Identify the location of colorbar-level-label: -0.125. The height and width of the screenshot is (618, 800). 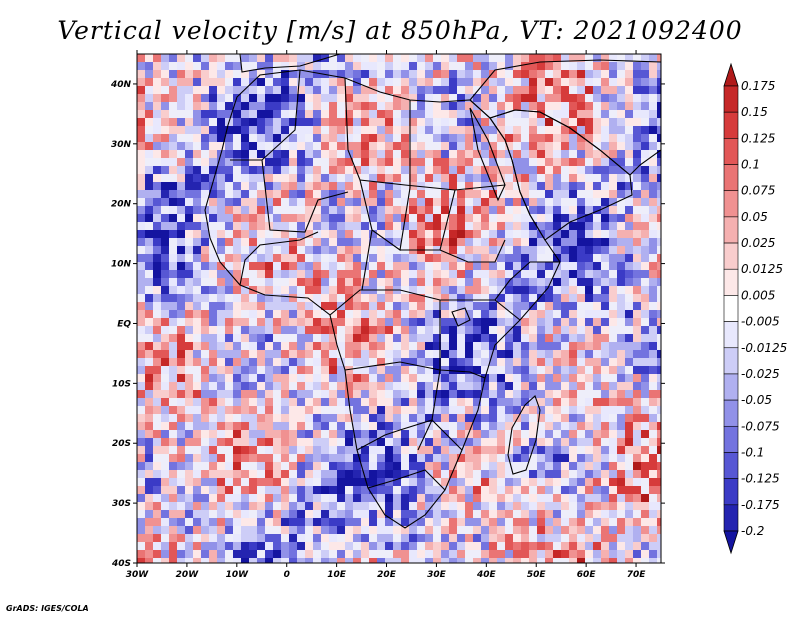
(760, 479).